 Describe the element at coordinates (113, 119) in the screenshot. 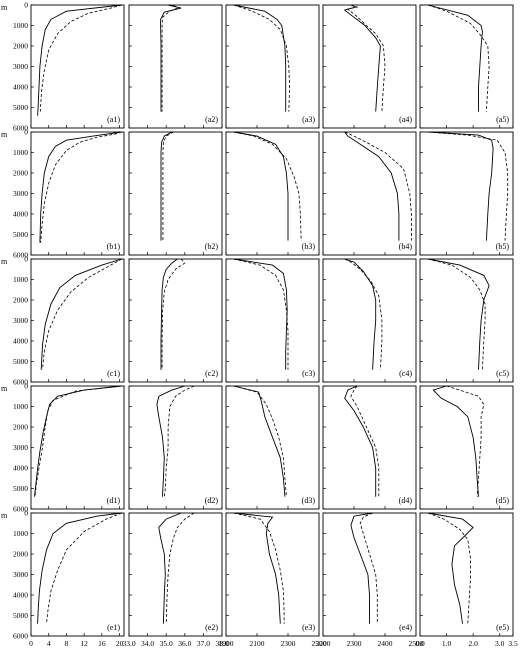

I see `panel-label: (a1)` at that location.